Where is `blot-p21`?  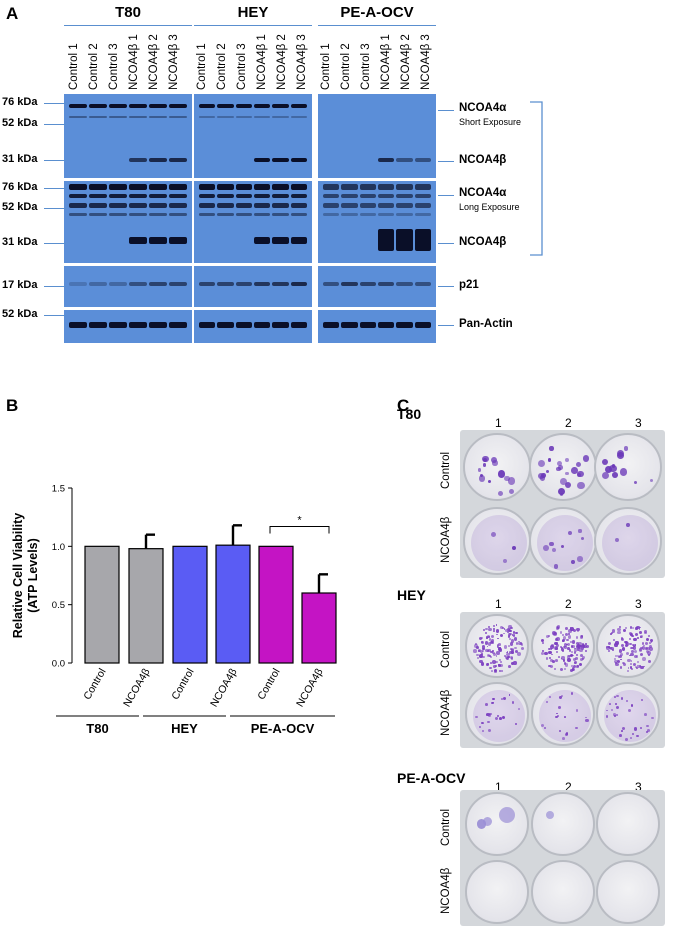
blot-p21 is located at coordinates (377, 286).